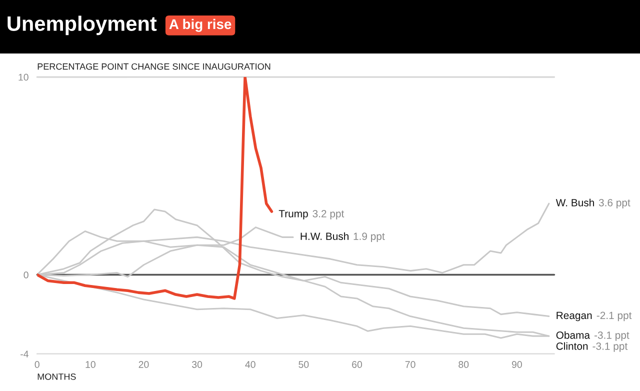 This screenshot has width=640, height=391. I want to click on x-tick-label: 70, so click(410, 364).